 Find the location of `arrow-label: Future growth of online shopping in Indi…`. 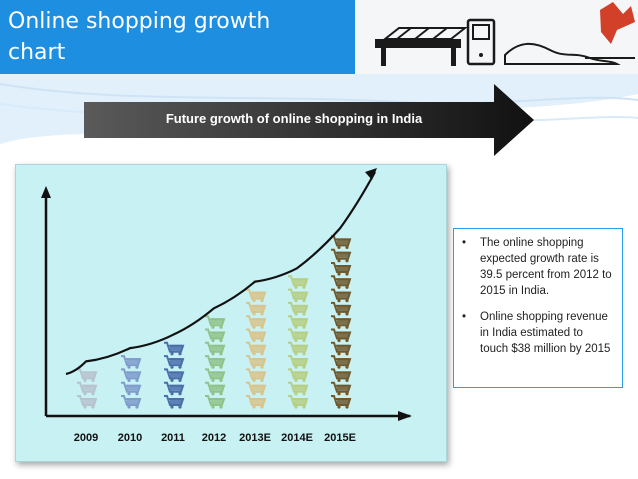

arrow-label: Future growth of online shopping in Indi… is located at coordinates (294, 118).